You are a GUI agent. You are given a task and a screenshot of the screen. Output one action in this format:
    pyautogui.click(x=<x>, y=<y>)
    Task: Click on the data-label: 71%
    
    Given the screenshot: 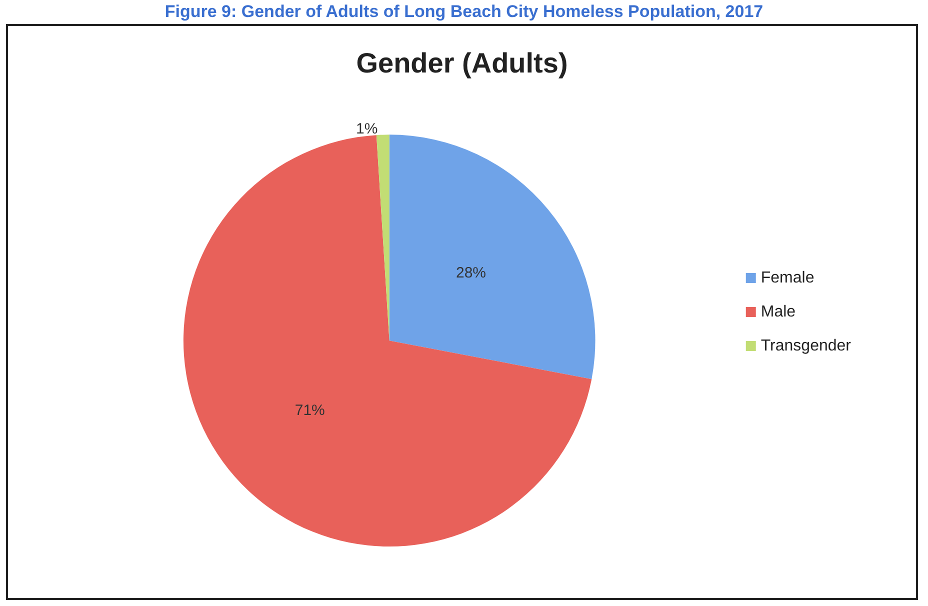 What is the action you would take?
    pyautogui.click(x=309, y=411)
    